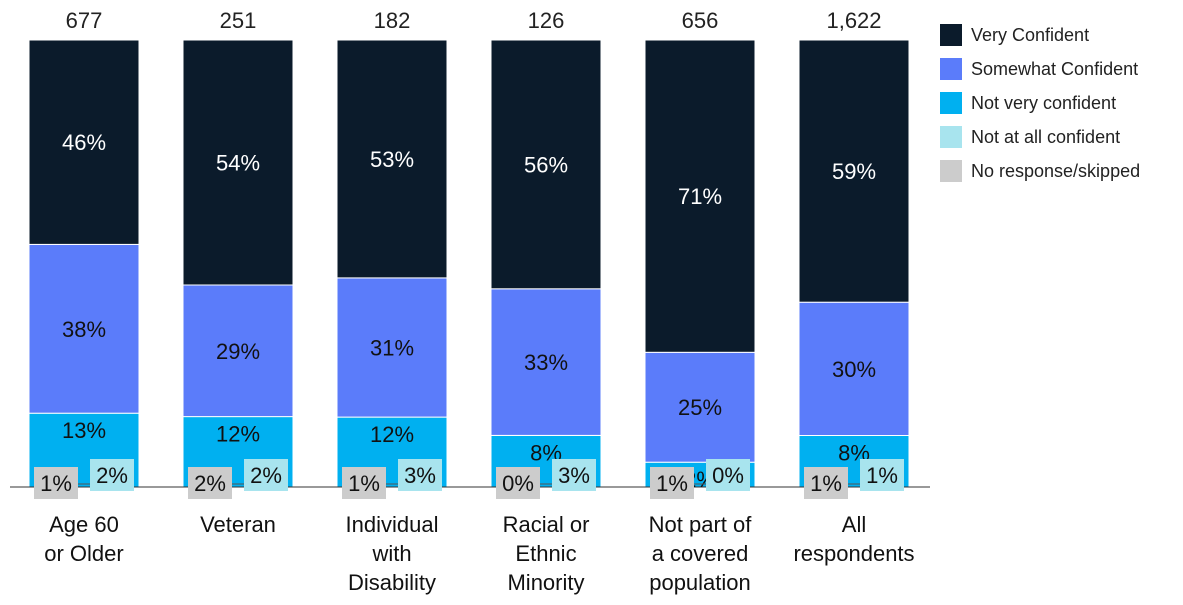 The height and width of the screenshot is (605, 1183). Describe the element at coordinates (1030, 34) in the screenshot. I see `legend-label: Very Confident` at that location.